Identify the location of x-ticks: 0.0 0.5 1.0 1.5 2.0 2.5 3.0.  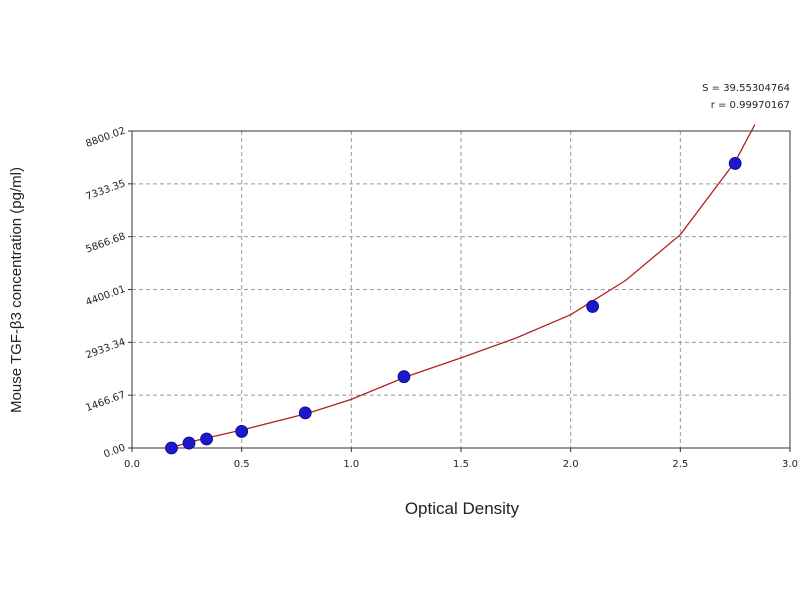
(461, 459).